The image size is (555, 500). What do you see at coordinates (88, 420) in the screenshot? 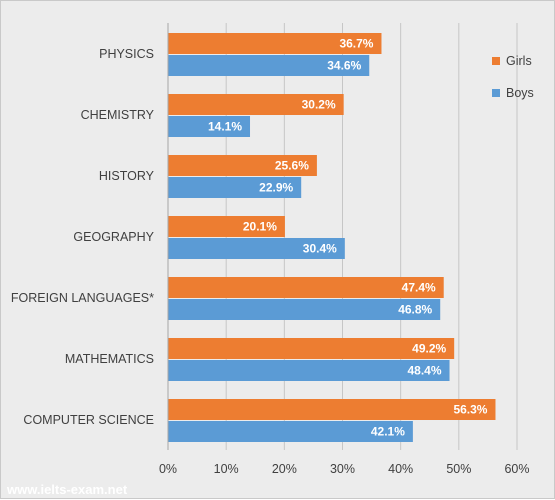
I see `category-label: COMPUTER SCIENCE` at bounding box center [88, 420].